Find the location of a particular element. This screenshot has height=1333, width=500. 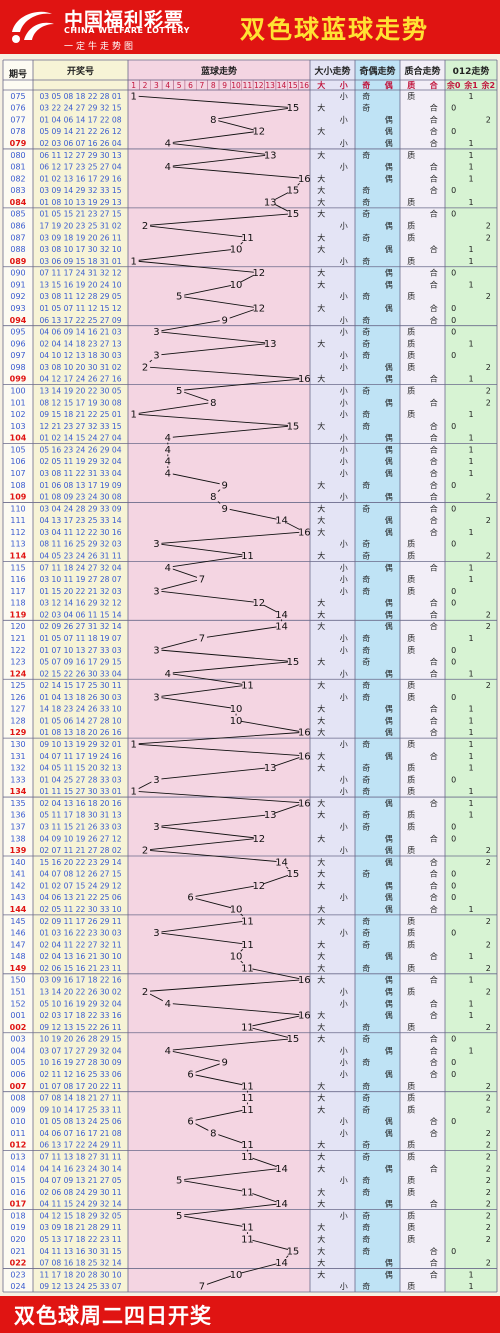

draw-numbers: 01 05 07 11 18 19 07 is located at coordinates (80, 638).